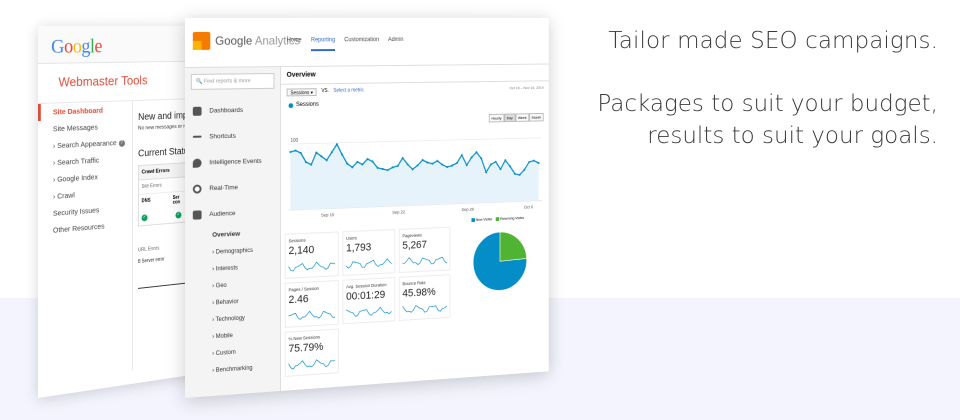 The width and height of the screenshot is (960, 420). Describe the element at coordinates (227, 81) in the screenshot. I see `find-reports-placeholder: Find reports & more` at that location.